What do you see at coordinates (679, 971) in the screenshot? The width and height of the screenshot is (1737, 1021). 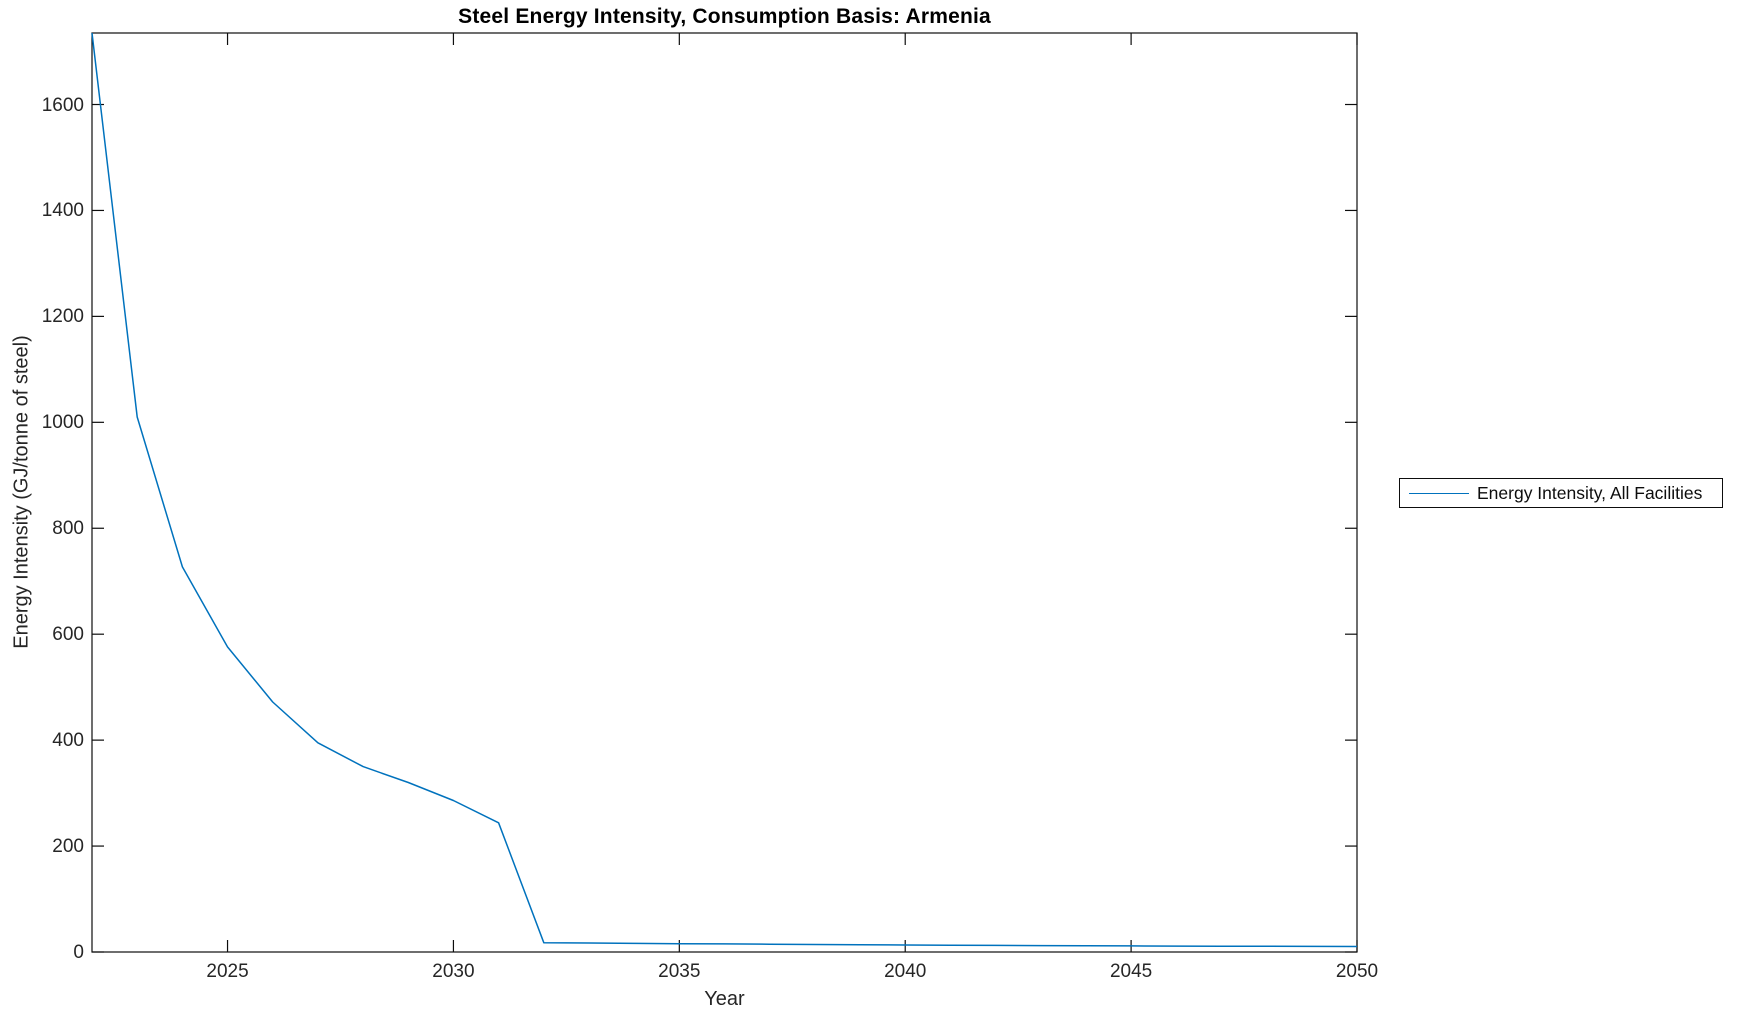 I see `x-tick-label: 2035` at bounding box center [679, 971].